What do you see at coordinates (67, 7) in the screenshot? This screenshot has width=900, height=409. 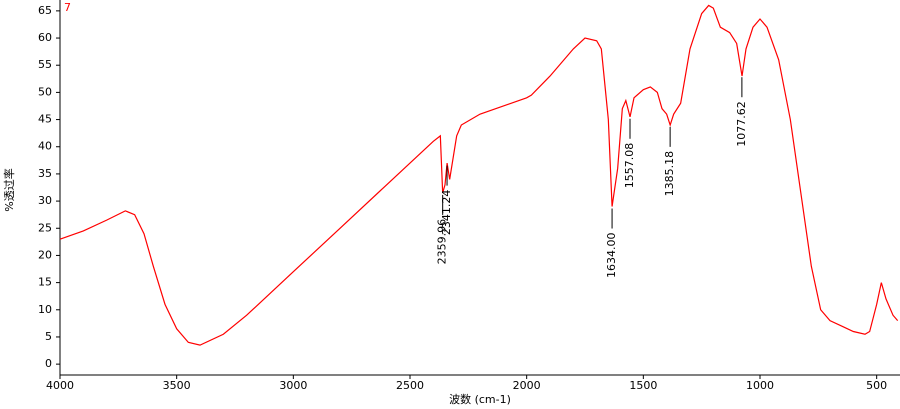 I see `series-label: 7` at bounding box center [67, 7].